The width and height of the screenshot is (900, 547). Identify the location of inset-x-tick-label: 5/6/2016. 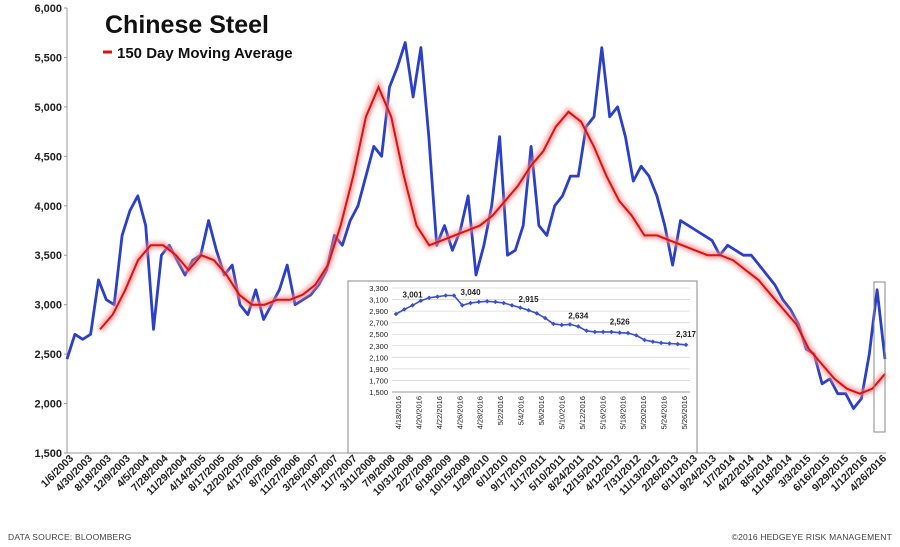
(541, 410).